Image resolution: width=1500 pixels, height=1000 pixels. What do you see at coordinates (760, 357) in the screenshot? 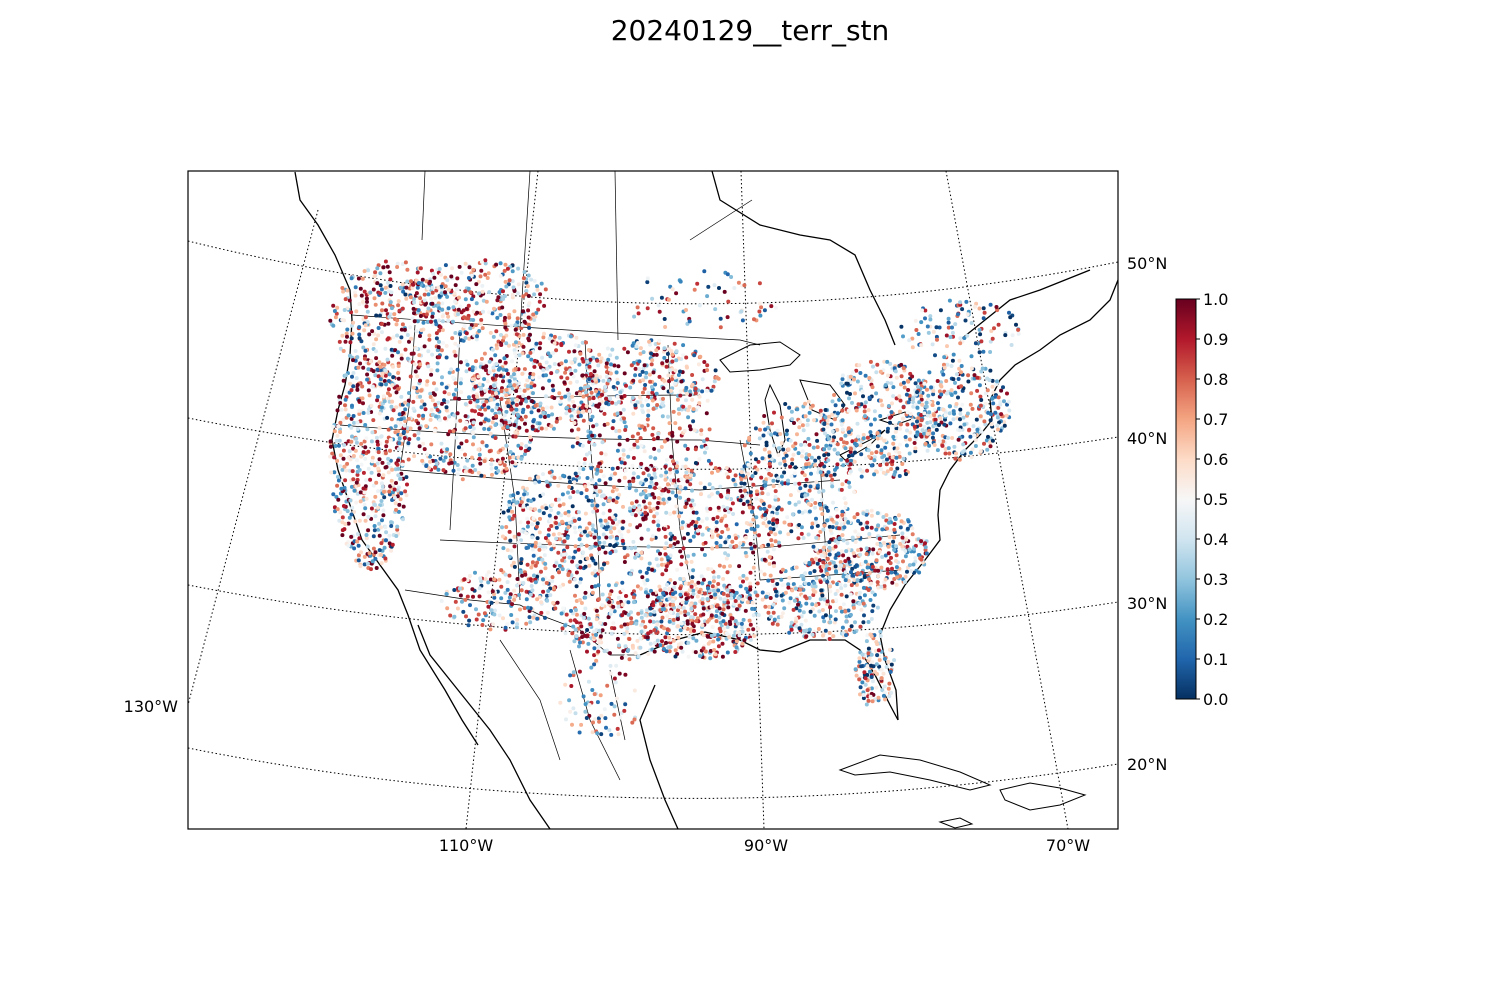
I see `lake-superior` at bounding box center [760, 357].